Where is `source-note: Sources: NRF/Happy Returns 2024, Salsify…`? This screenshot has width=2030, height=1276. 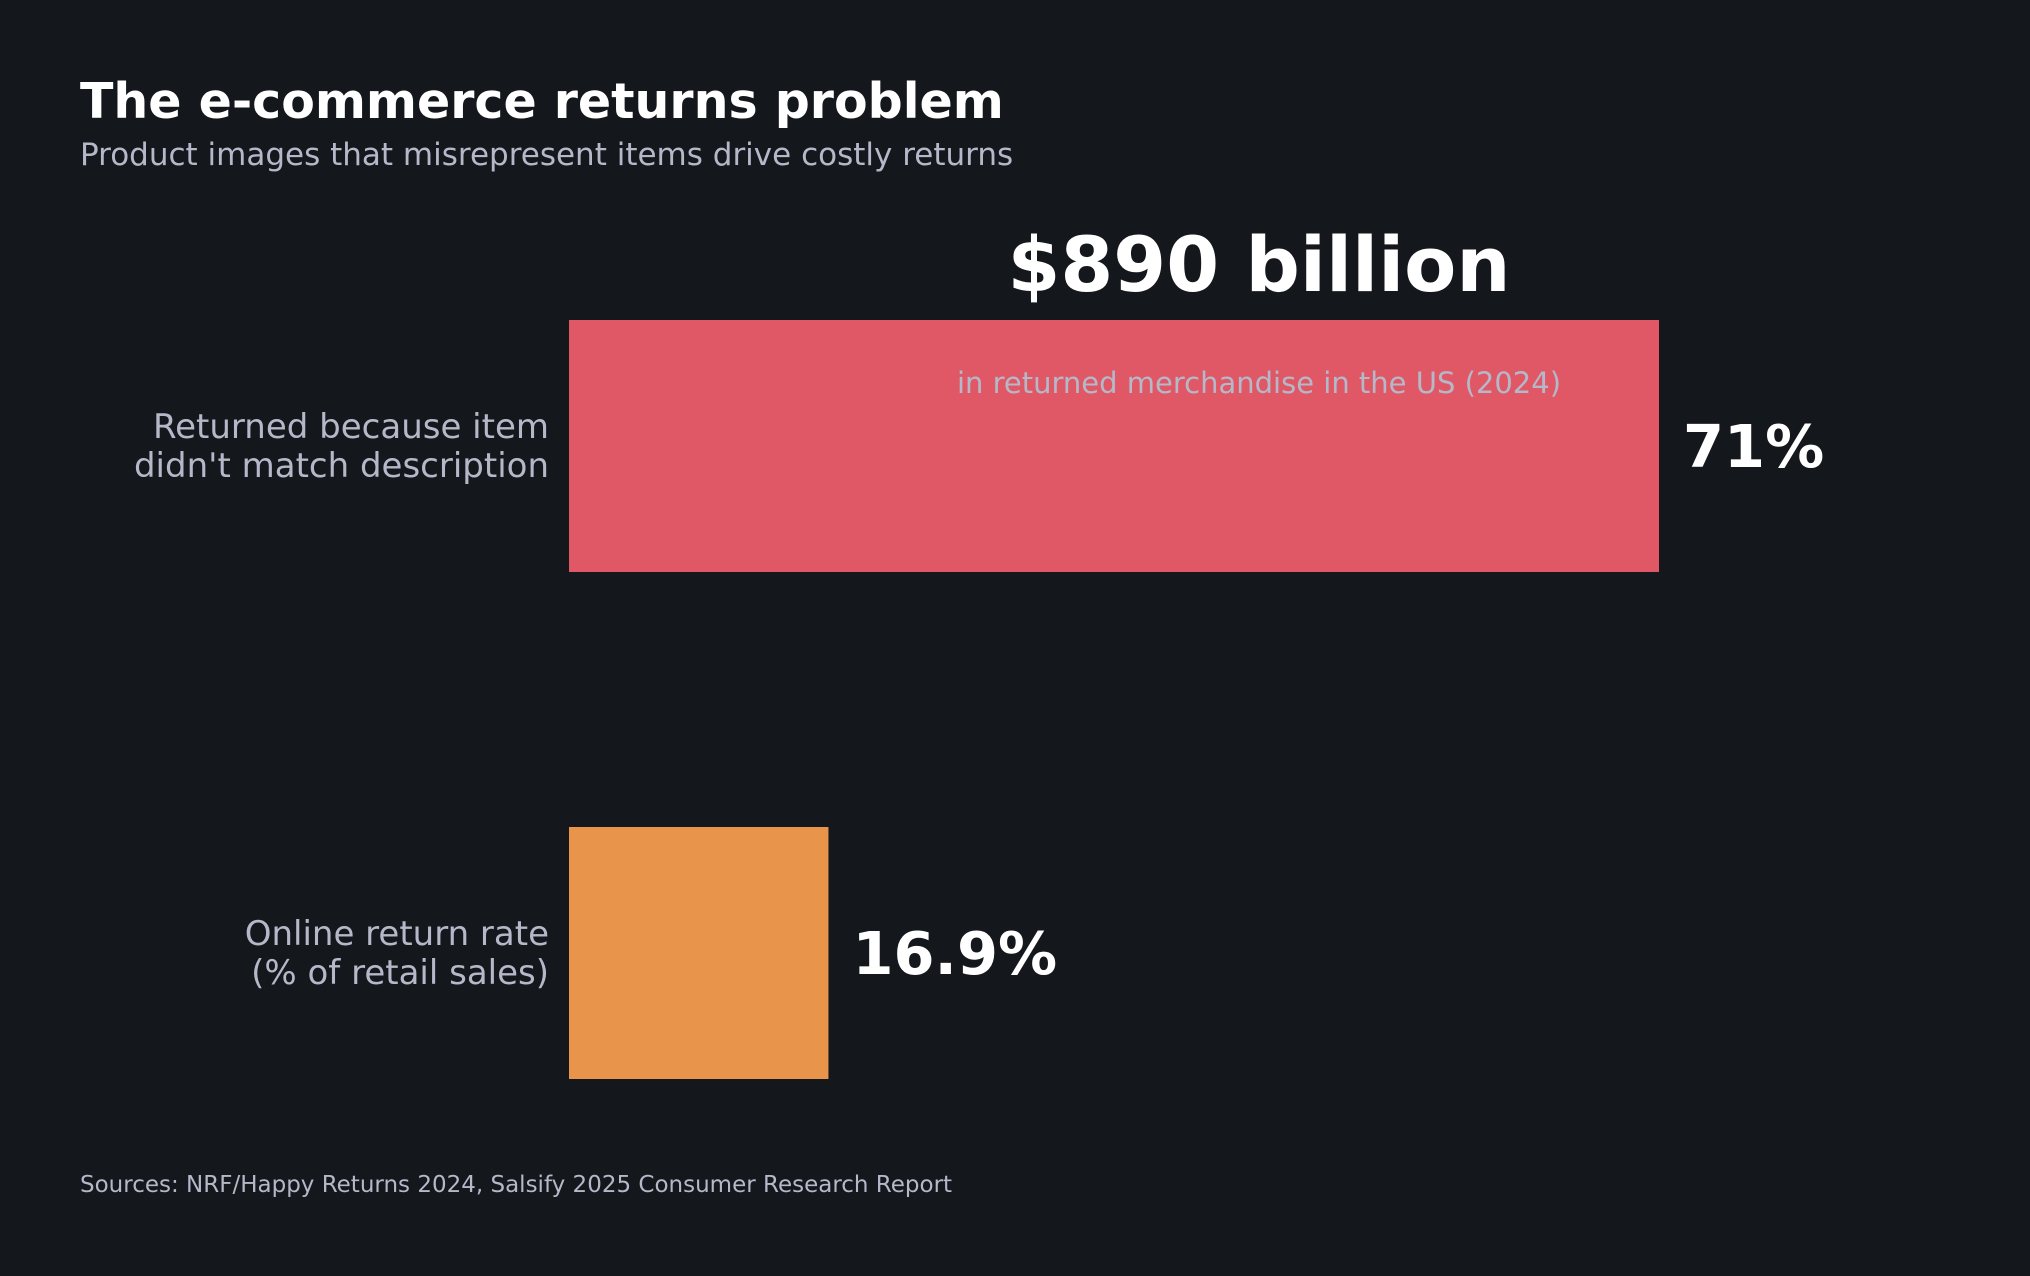 source-note: Sources: NRF/Happy Returns 2024, Salsify… is located at coordinates (516, 1185).